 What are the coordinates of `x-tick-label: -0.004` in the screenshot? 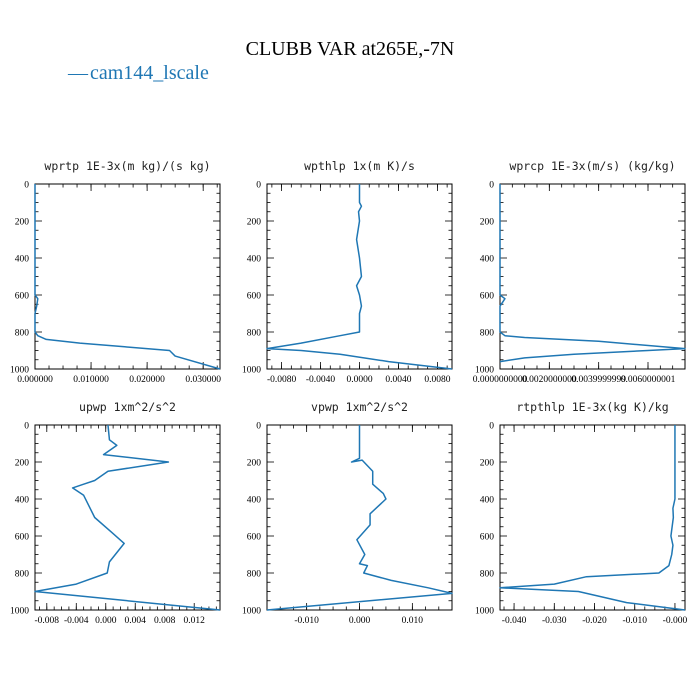 It's located at (76, 621).